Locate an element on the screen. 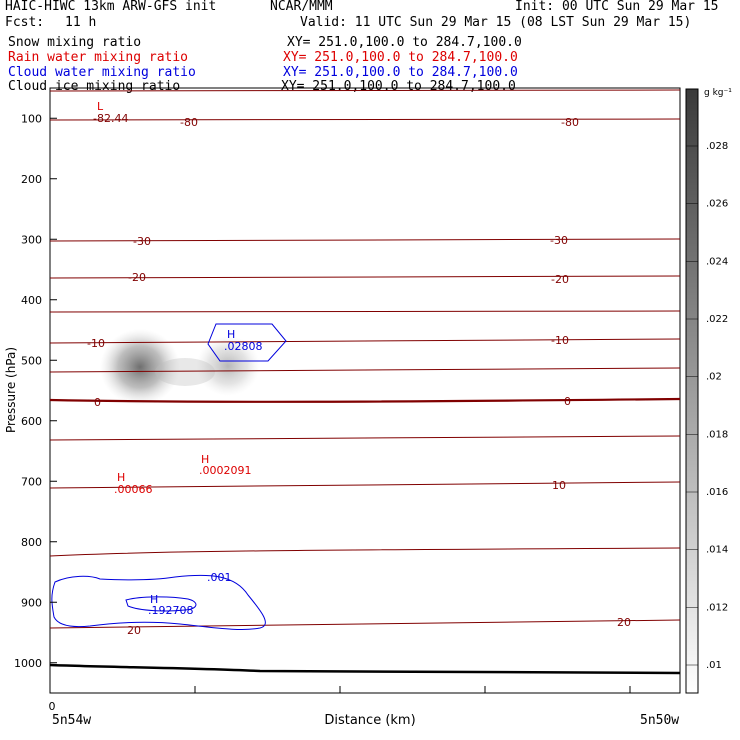 The height and width of the screenshot is (740, 740). cloud-water-contour-label: .001 is located at coordinates (219, 577).